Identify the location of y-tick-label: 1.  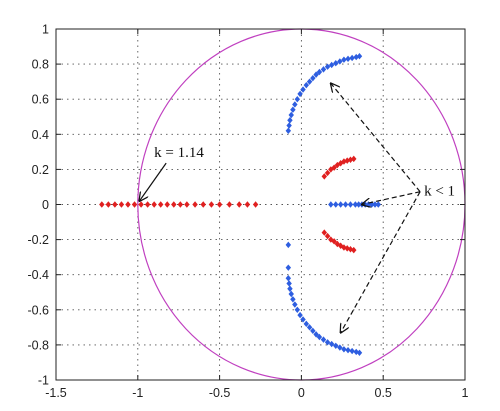
(45, 30).